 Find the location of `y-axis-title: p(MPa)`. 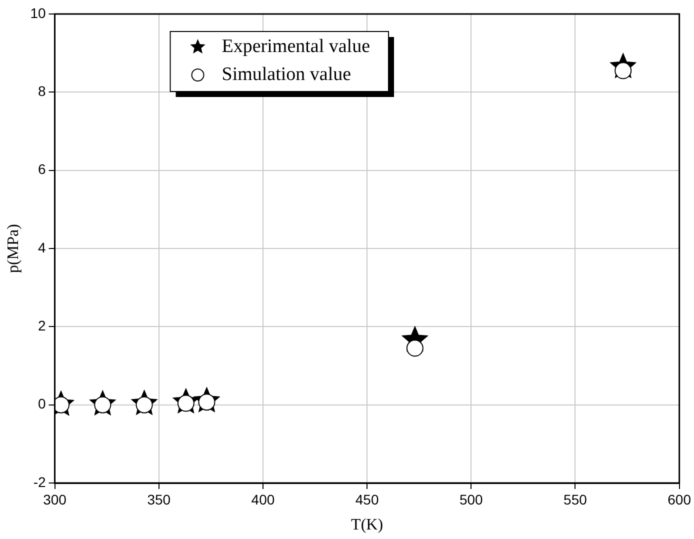

y-axis-title: p(MPa) is located at coordinates (13, 248).